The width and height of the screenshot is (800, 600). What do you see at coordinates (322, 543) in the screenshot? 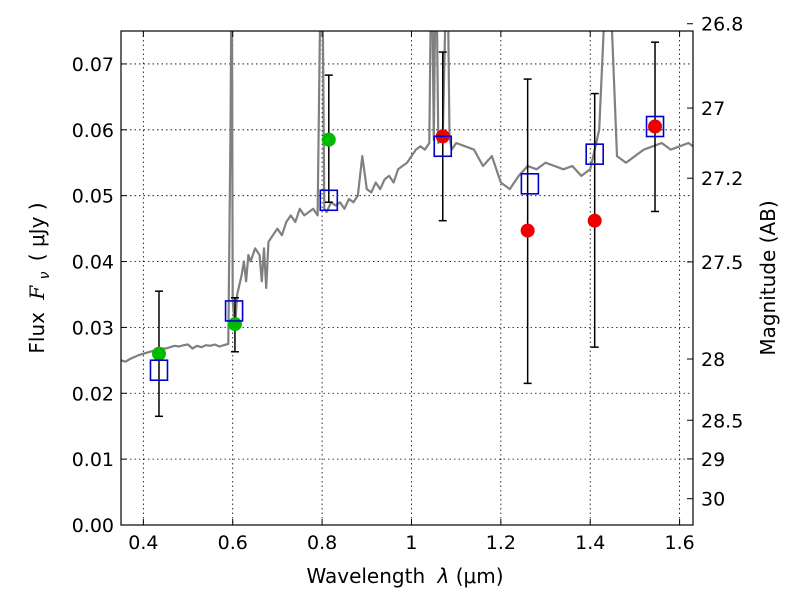
I see `x-tick-label: 0.8` at bounding box center [322, 543].